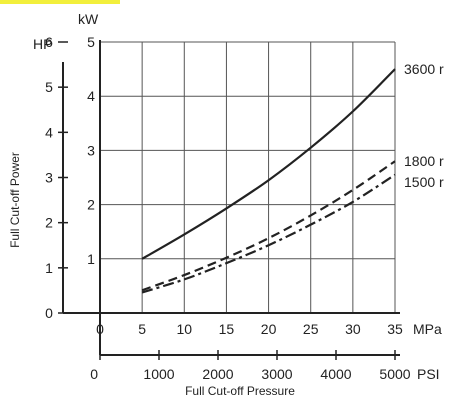  I want to click on header-strip, so click(60, 2).